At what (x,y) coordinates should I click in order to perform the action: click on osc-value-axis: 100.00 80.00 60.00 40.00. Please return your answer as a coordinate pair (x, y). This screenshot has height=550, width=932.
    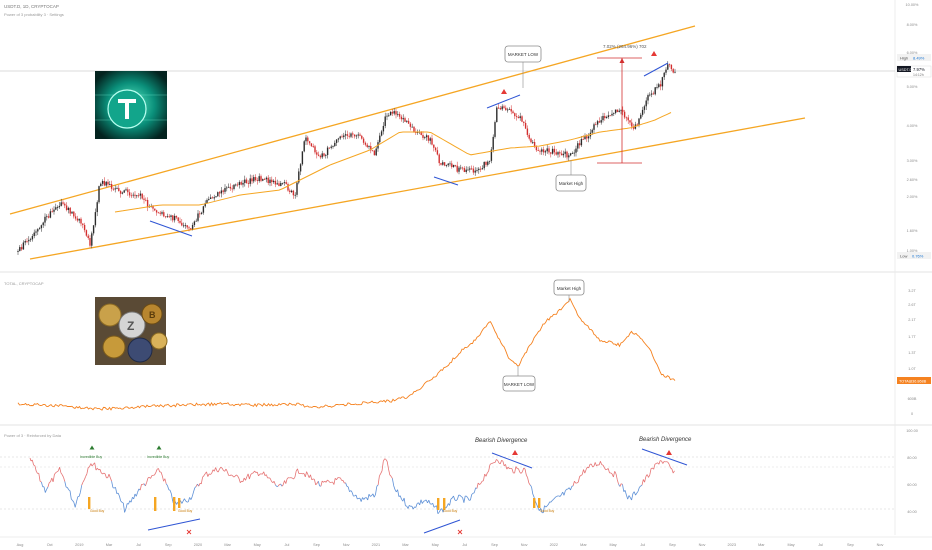
    Looking at the image, I should click on (912, 471).